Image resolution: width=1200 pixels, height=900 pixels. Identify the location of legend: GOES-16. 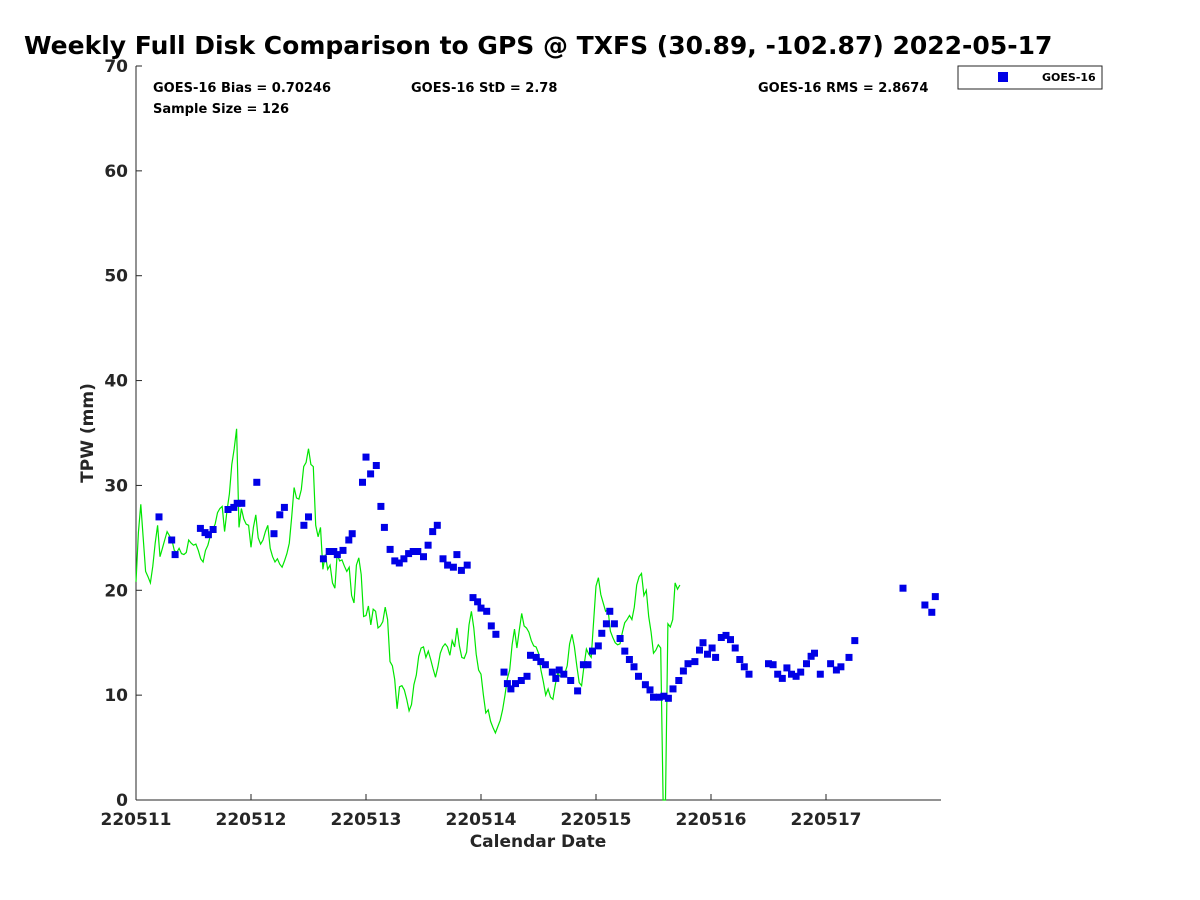
(1030, 77).